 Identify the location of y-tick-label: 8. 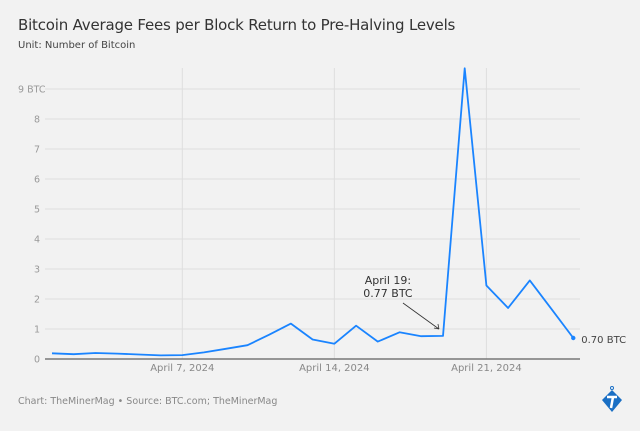
(37, 120).